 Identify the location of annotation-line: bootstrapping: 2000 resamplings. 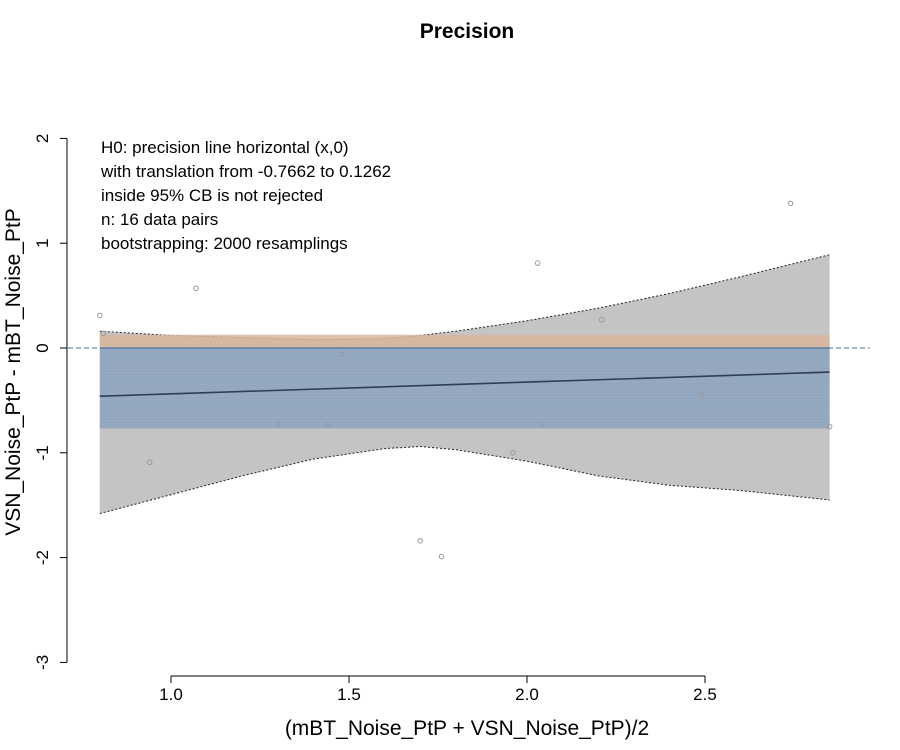
(224, 243).